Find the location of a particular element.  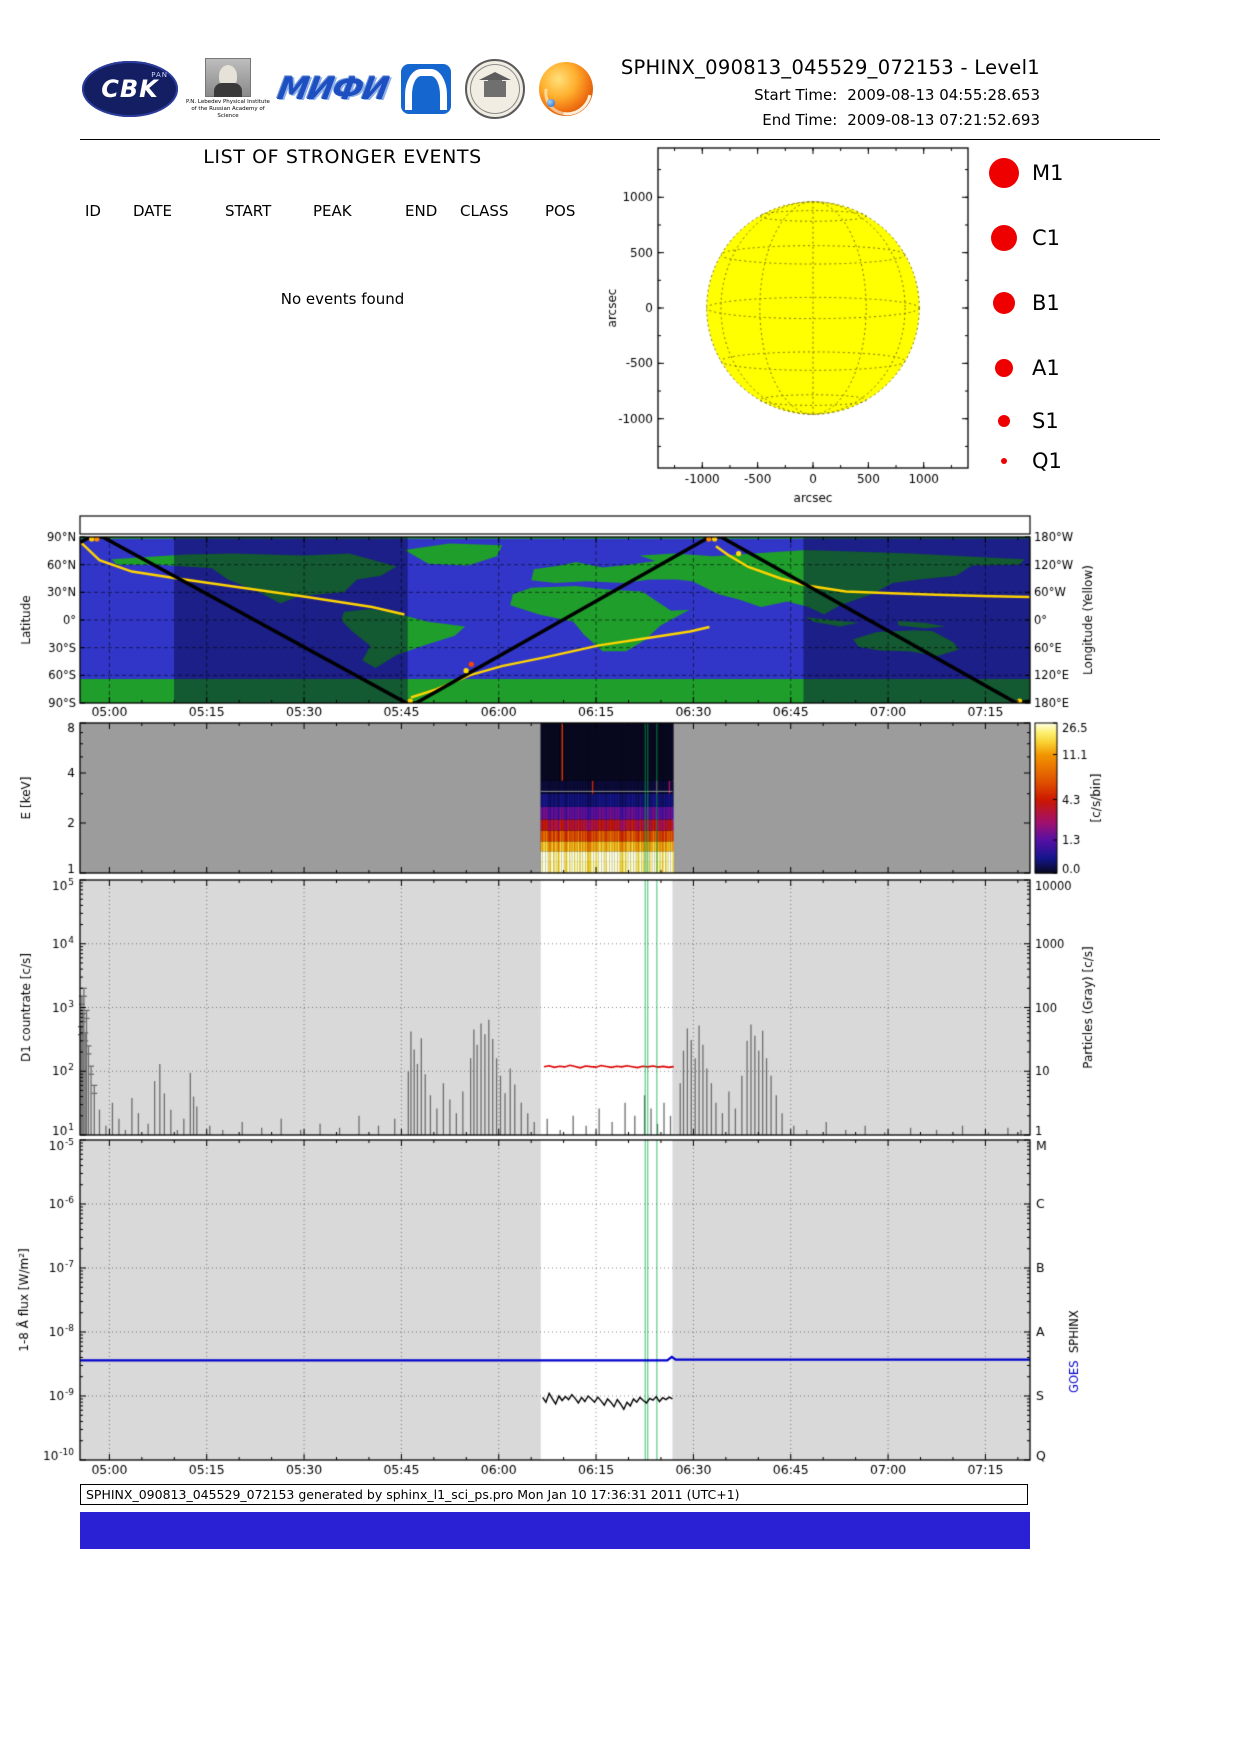

countrate-panel is located at coordinates (620, 1007).